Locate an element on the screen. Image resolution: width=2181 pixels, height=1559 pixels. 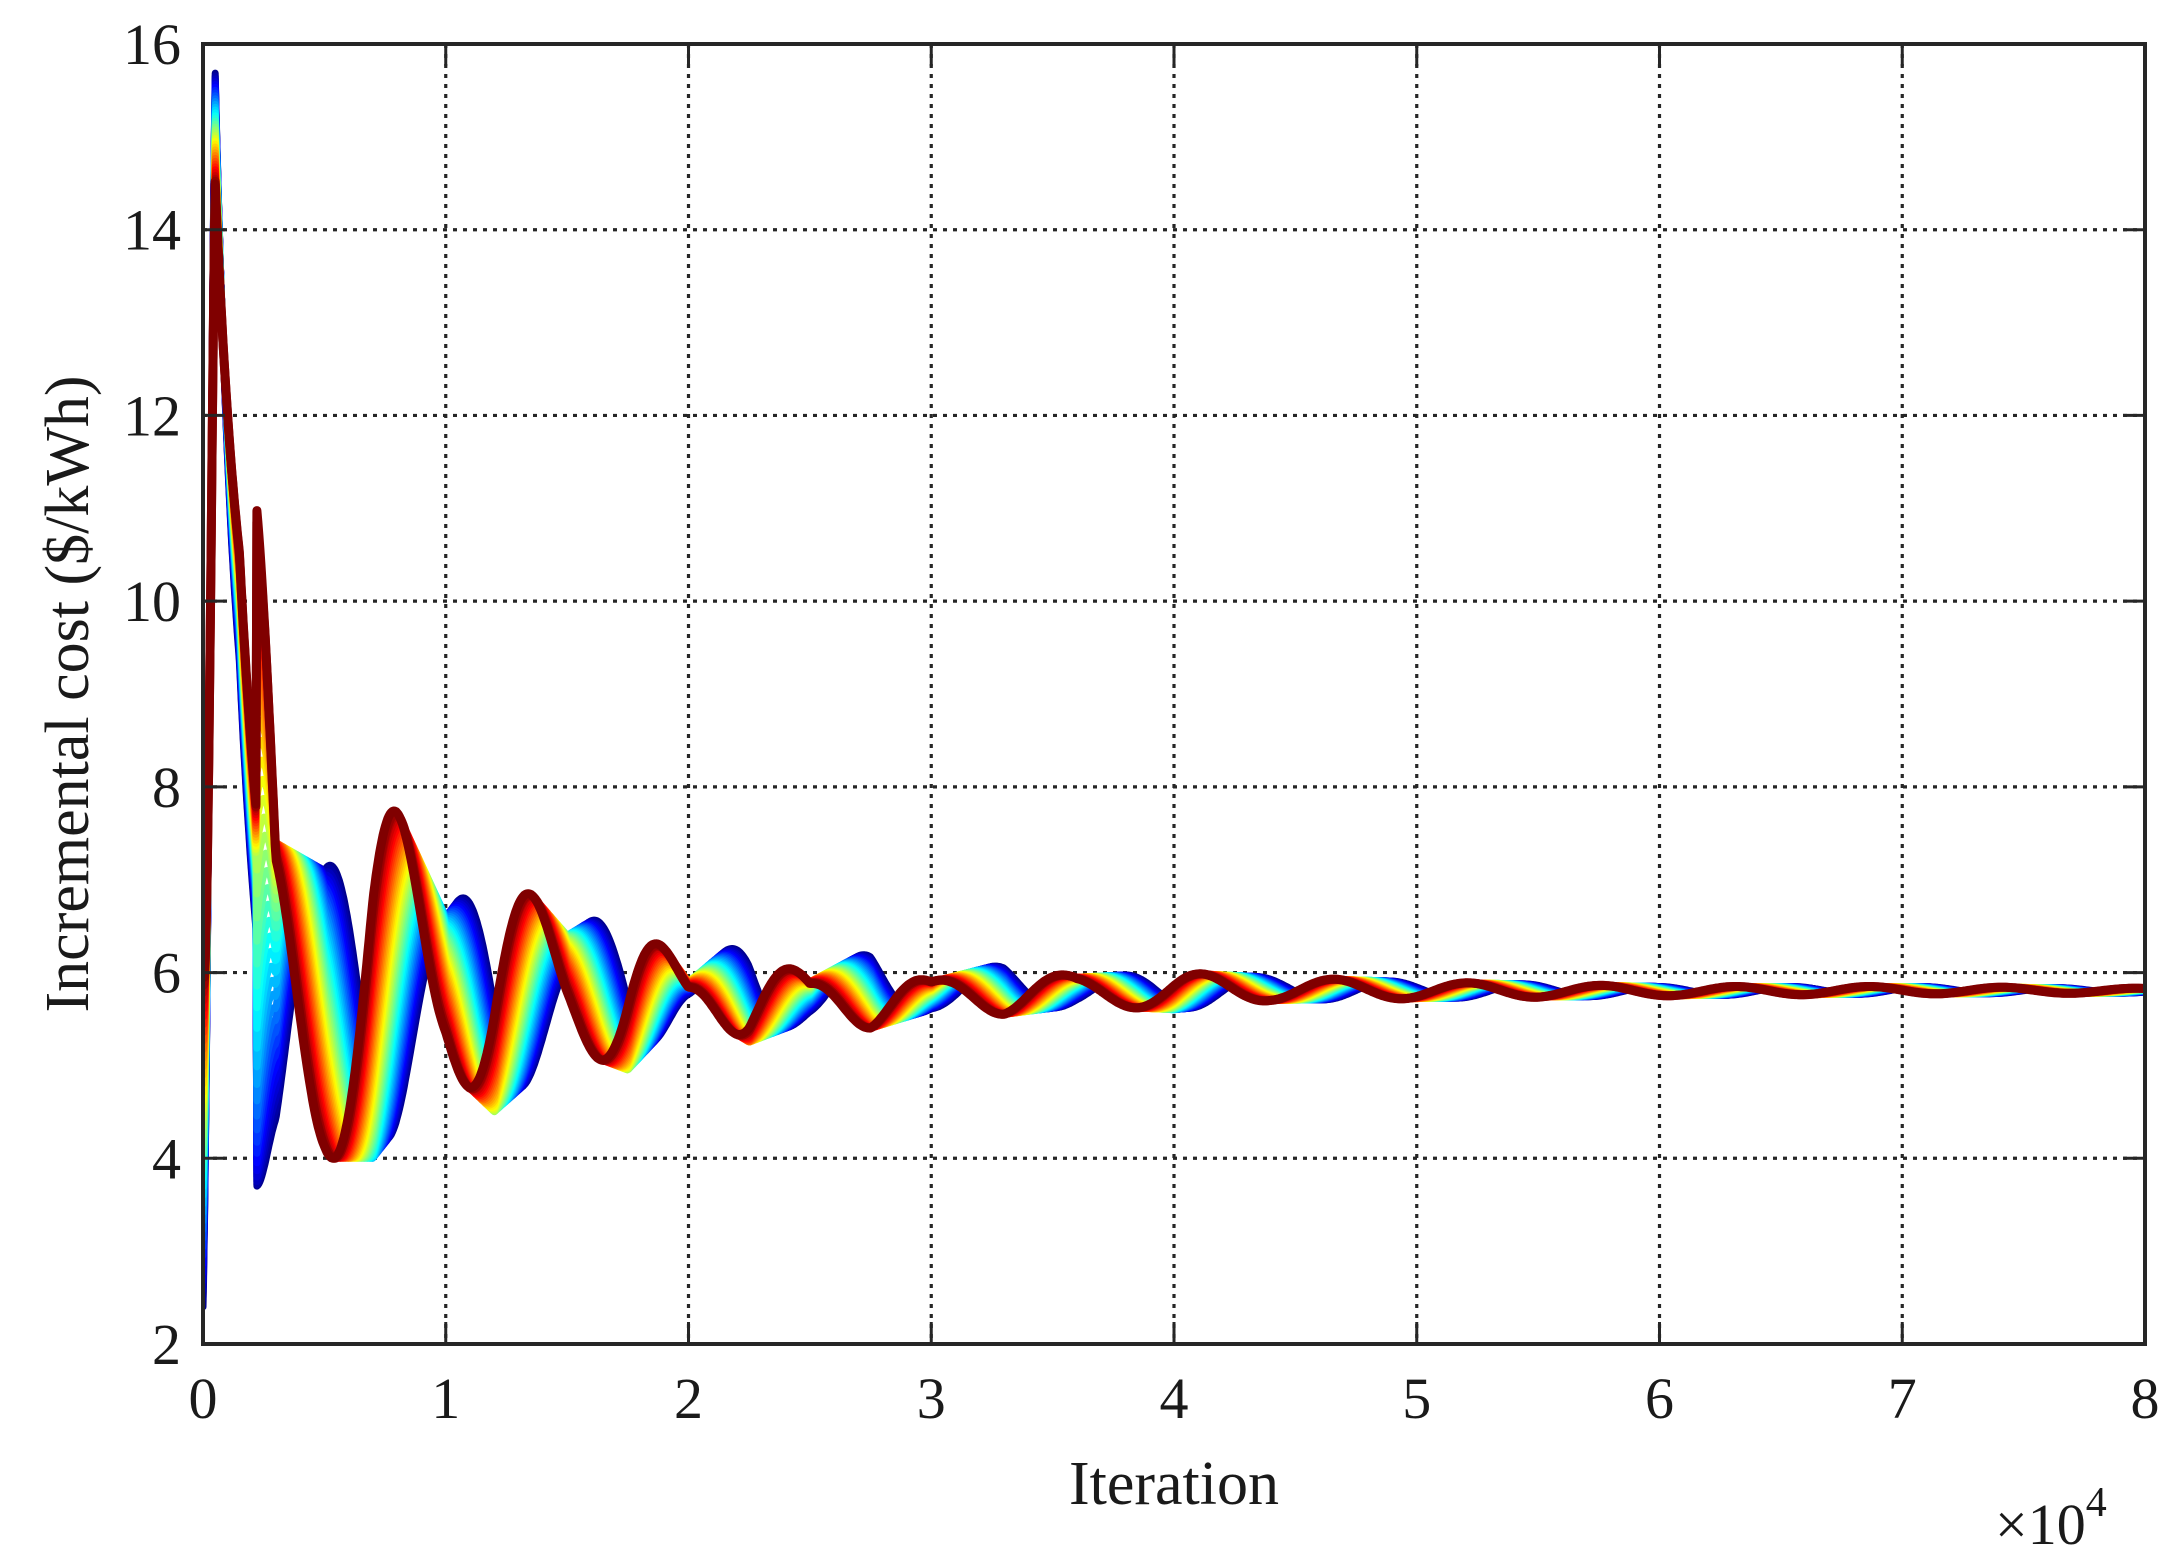
y-tick-label: 10 is located at coordinates (152, 601).